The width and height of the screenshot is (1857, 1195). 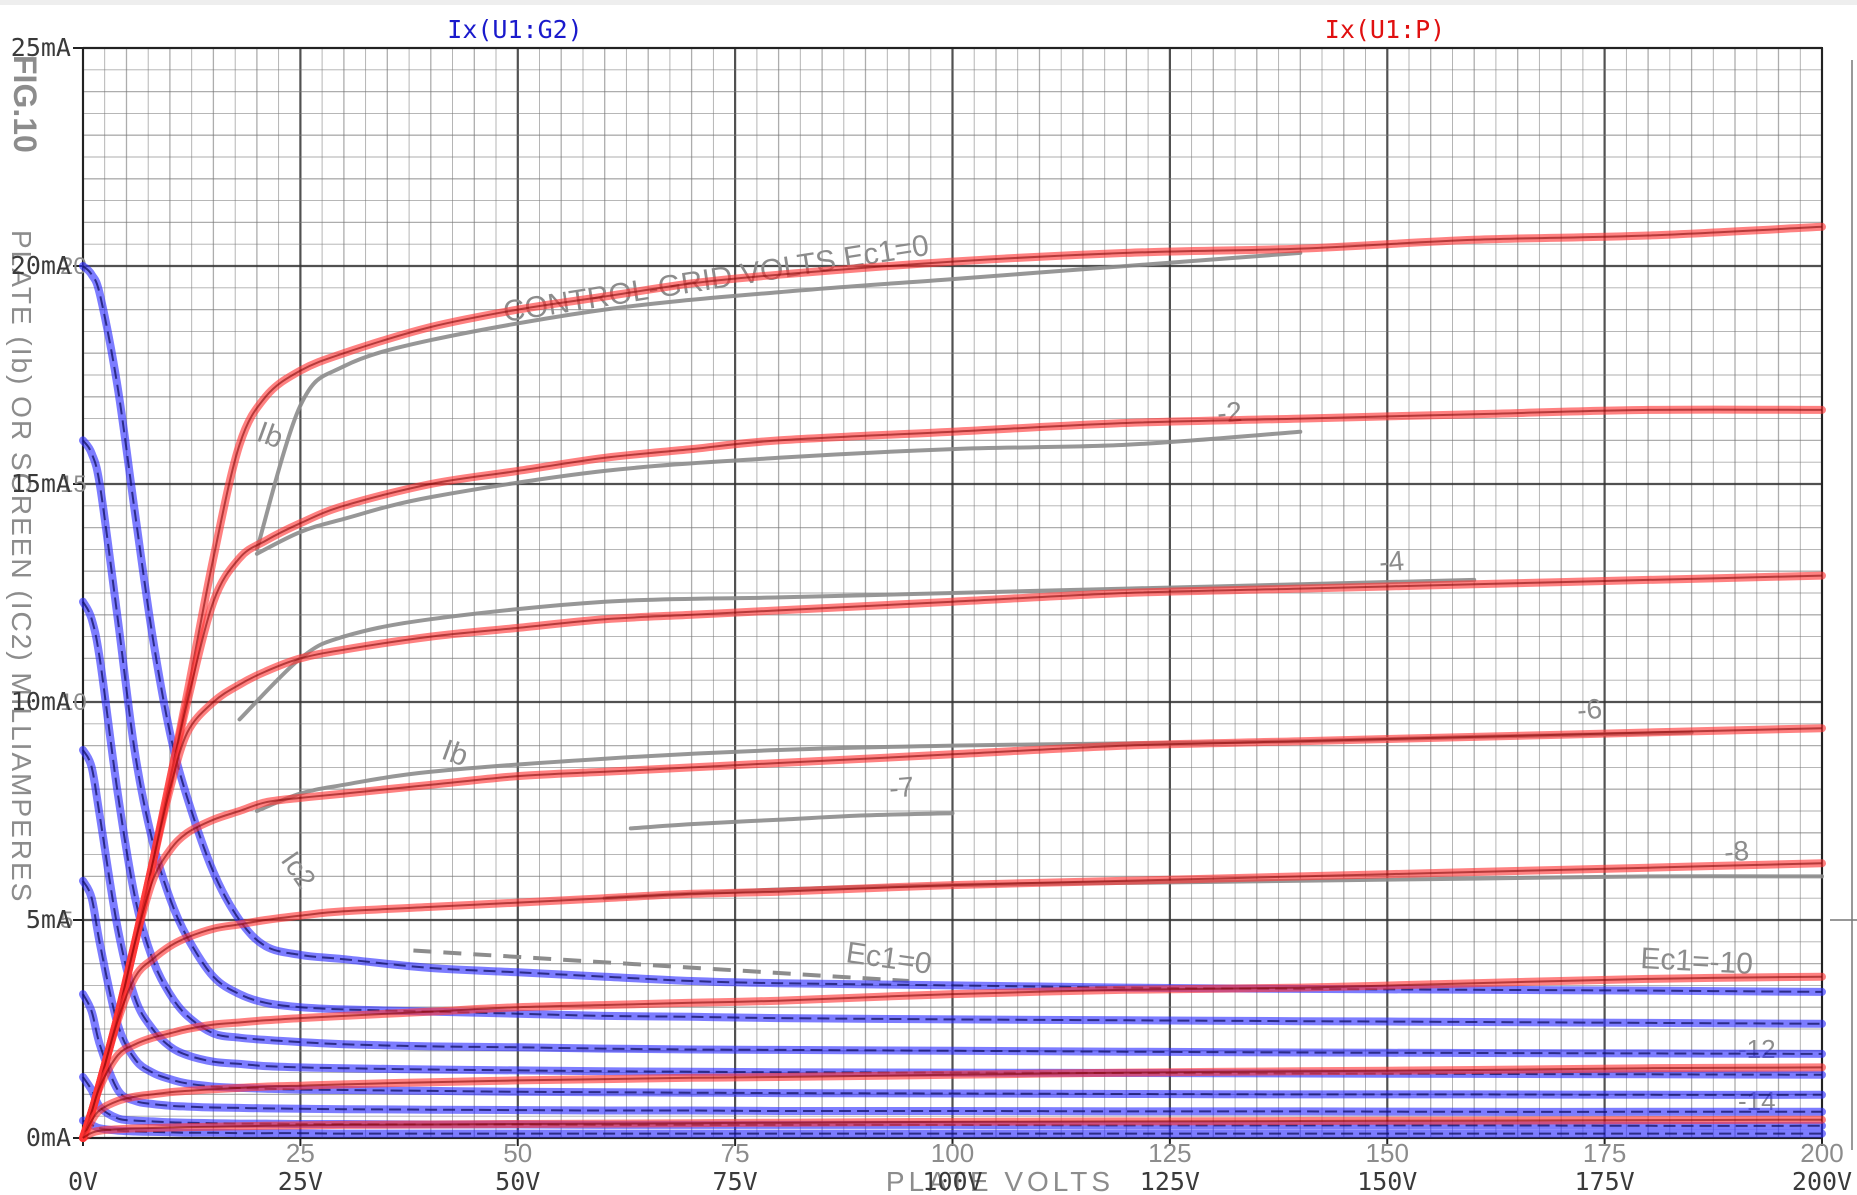 I want to click on datasheet-x-tick: 125, so click(x=1169, y=1153).